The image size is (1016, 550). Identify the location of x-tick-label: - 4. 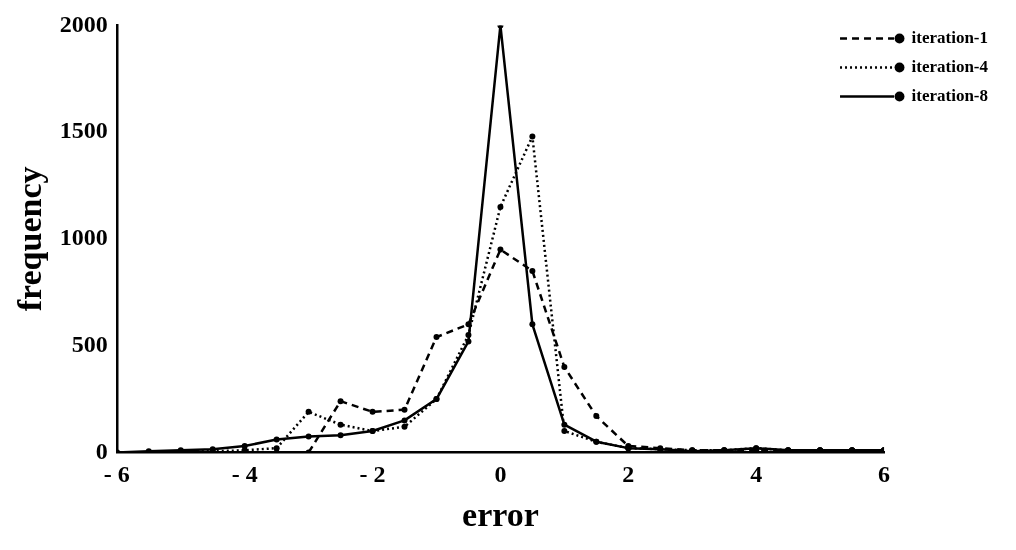
(244, 474).